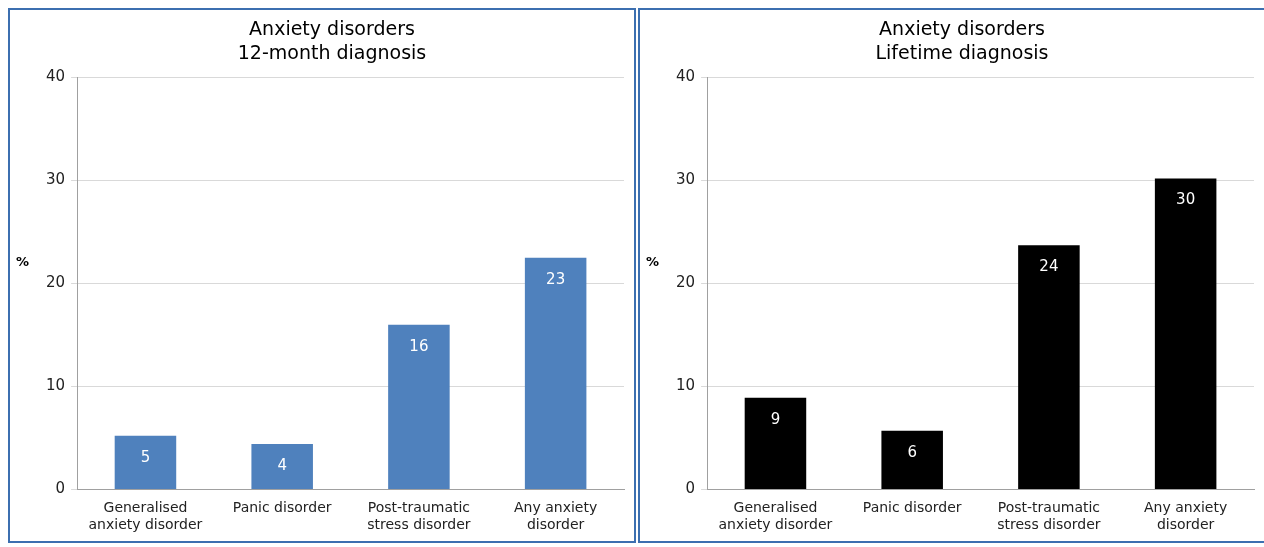  Describe the element at coordinates (1049, 266) in the screenshot. I see `data-label: 24` at that location.